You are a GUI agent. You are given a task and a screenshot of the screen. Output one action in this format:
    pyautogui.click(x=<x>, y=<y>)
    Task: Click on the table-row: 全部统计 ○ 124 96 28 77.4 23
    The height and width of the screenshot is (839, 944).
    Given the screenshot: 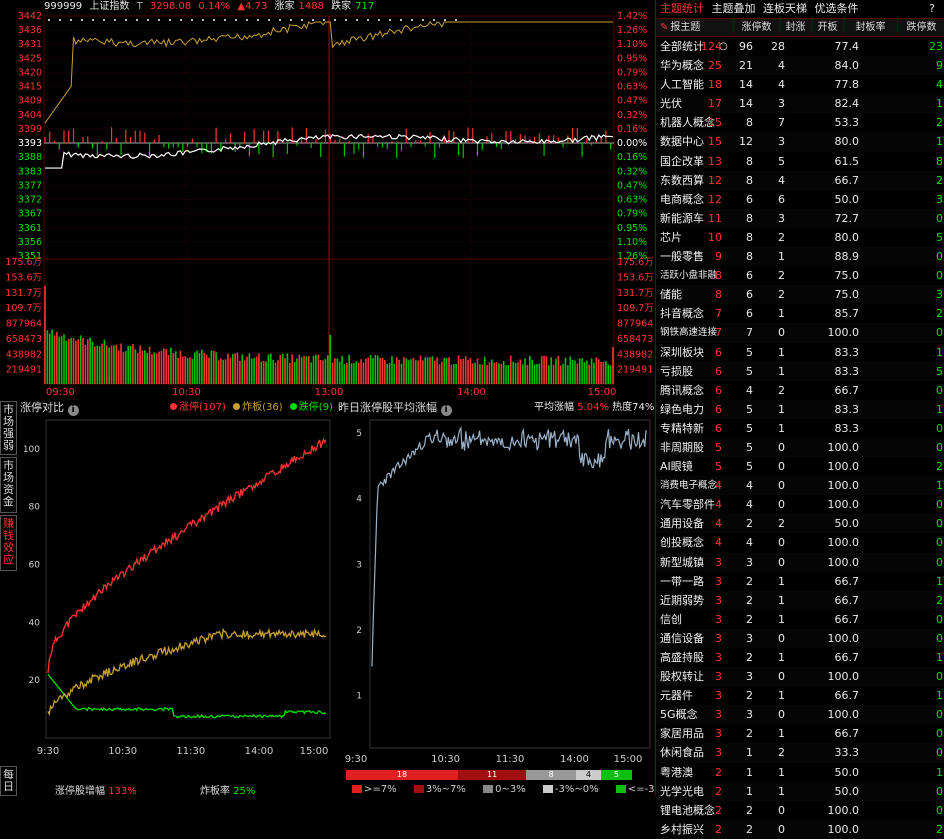 What is the action you would take?
    pyautogui.click(x=800, y=46)
    